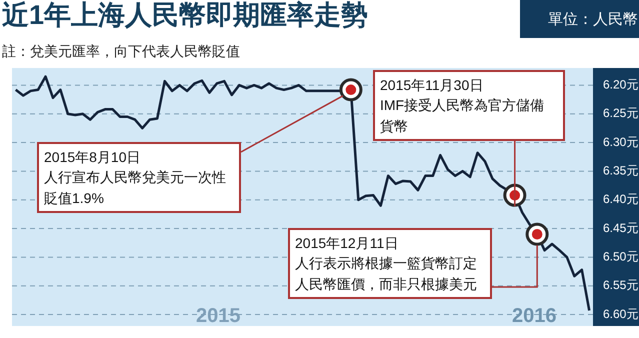 The width and height of the screenshot is (639, 338). I want to click on y-tick-label: 6.60元, so click(620, 313).